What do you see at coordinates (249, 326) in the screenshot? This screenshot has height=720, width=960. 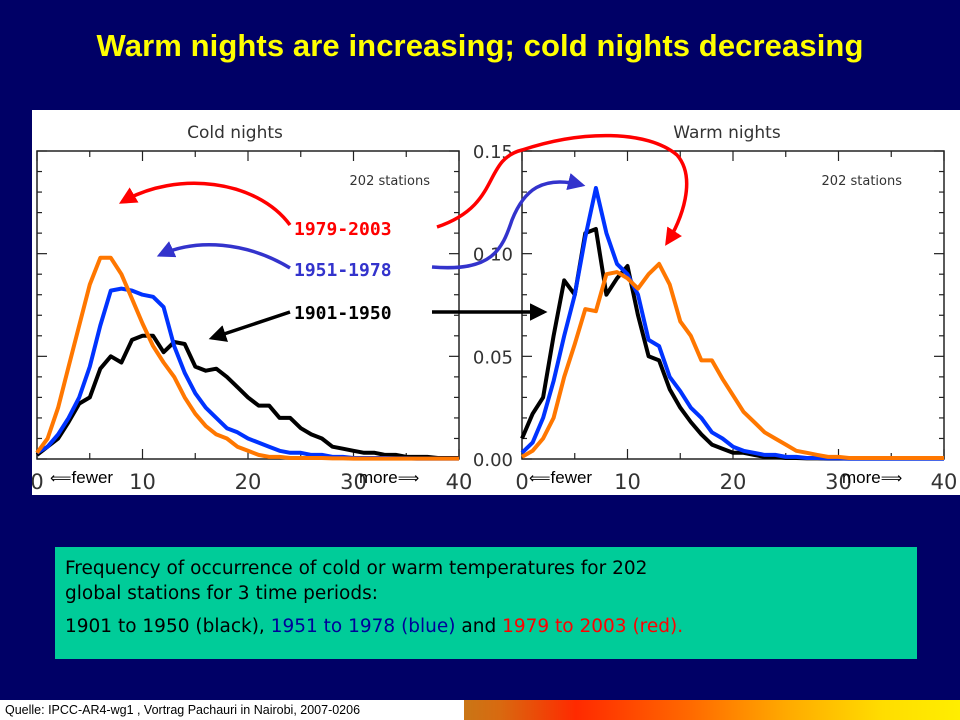 I see `black-arrow-to-cold` at bounding box center [249, 326].